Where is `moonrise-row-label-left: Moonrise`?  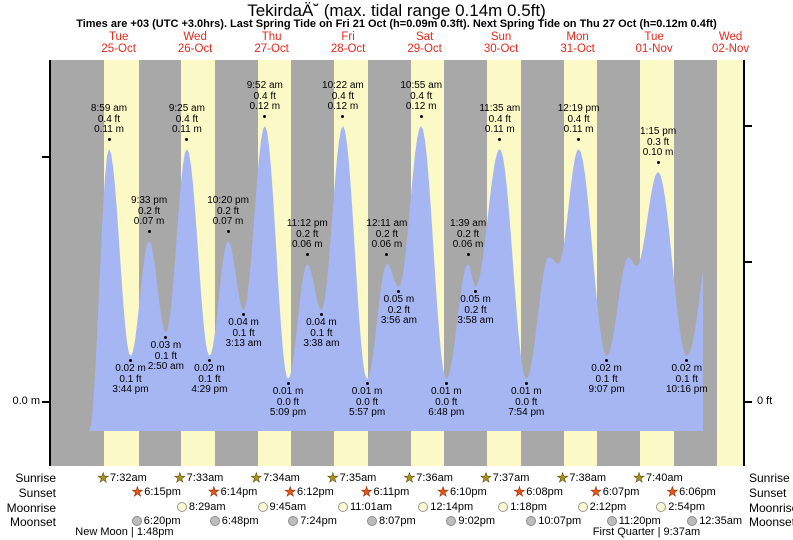 moonrise-row-label-left: Moonrise is located at coordinates (31, 508).